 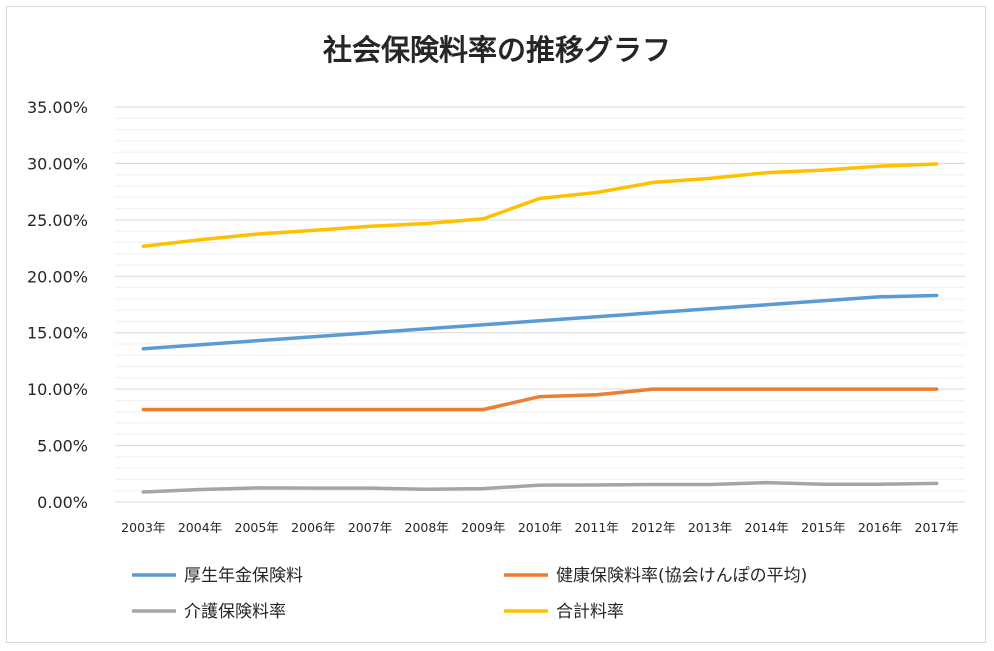 What do you see at coordinates (143, 527) in the screenshot?
I see `x-tick-label: 2003年` at bounding box center [143, 527].